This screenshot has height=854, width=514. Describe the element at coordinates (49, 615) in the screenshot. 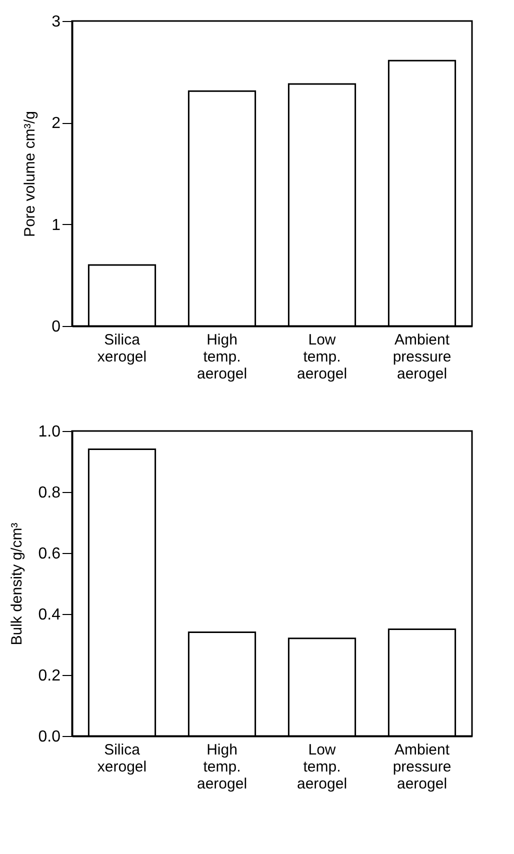

I see `y-tick-label: 0.4` at that location.